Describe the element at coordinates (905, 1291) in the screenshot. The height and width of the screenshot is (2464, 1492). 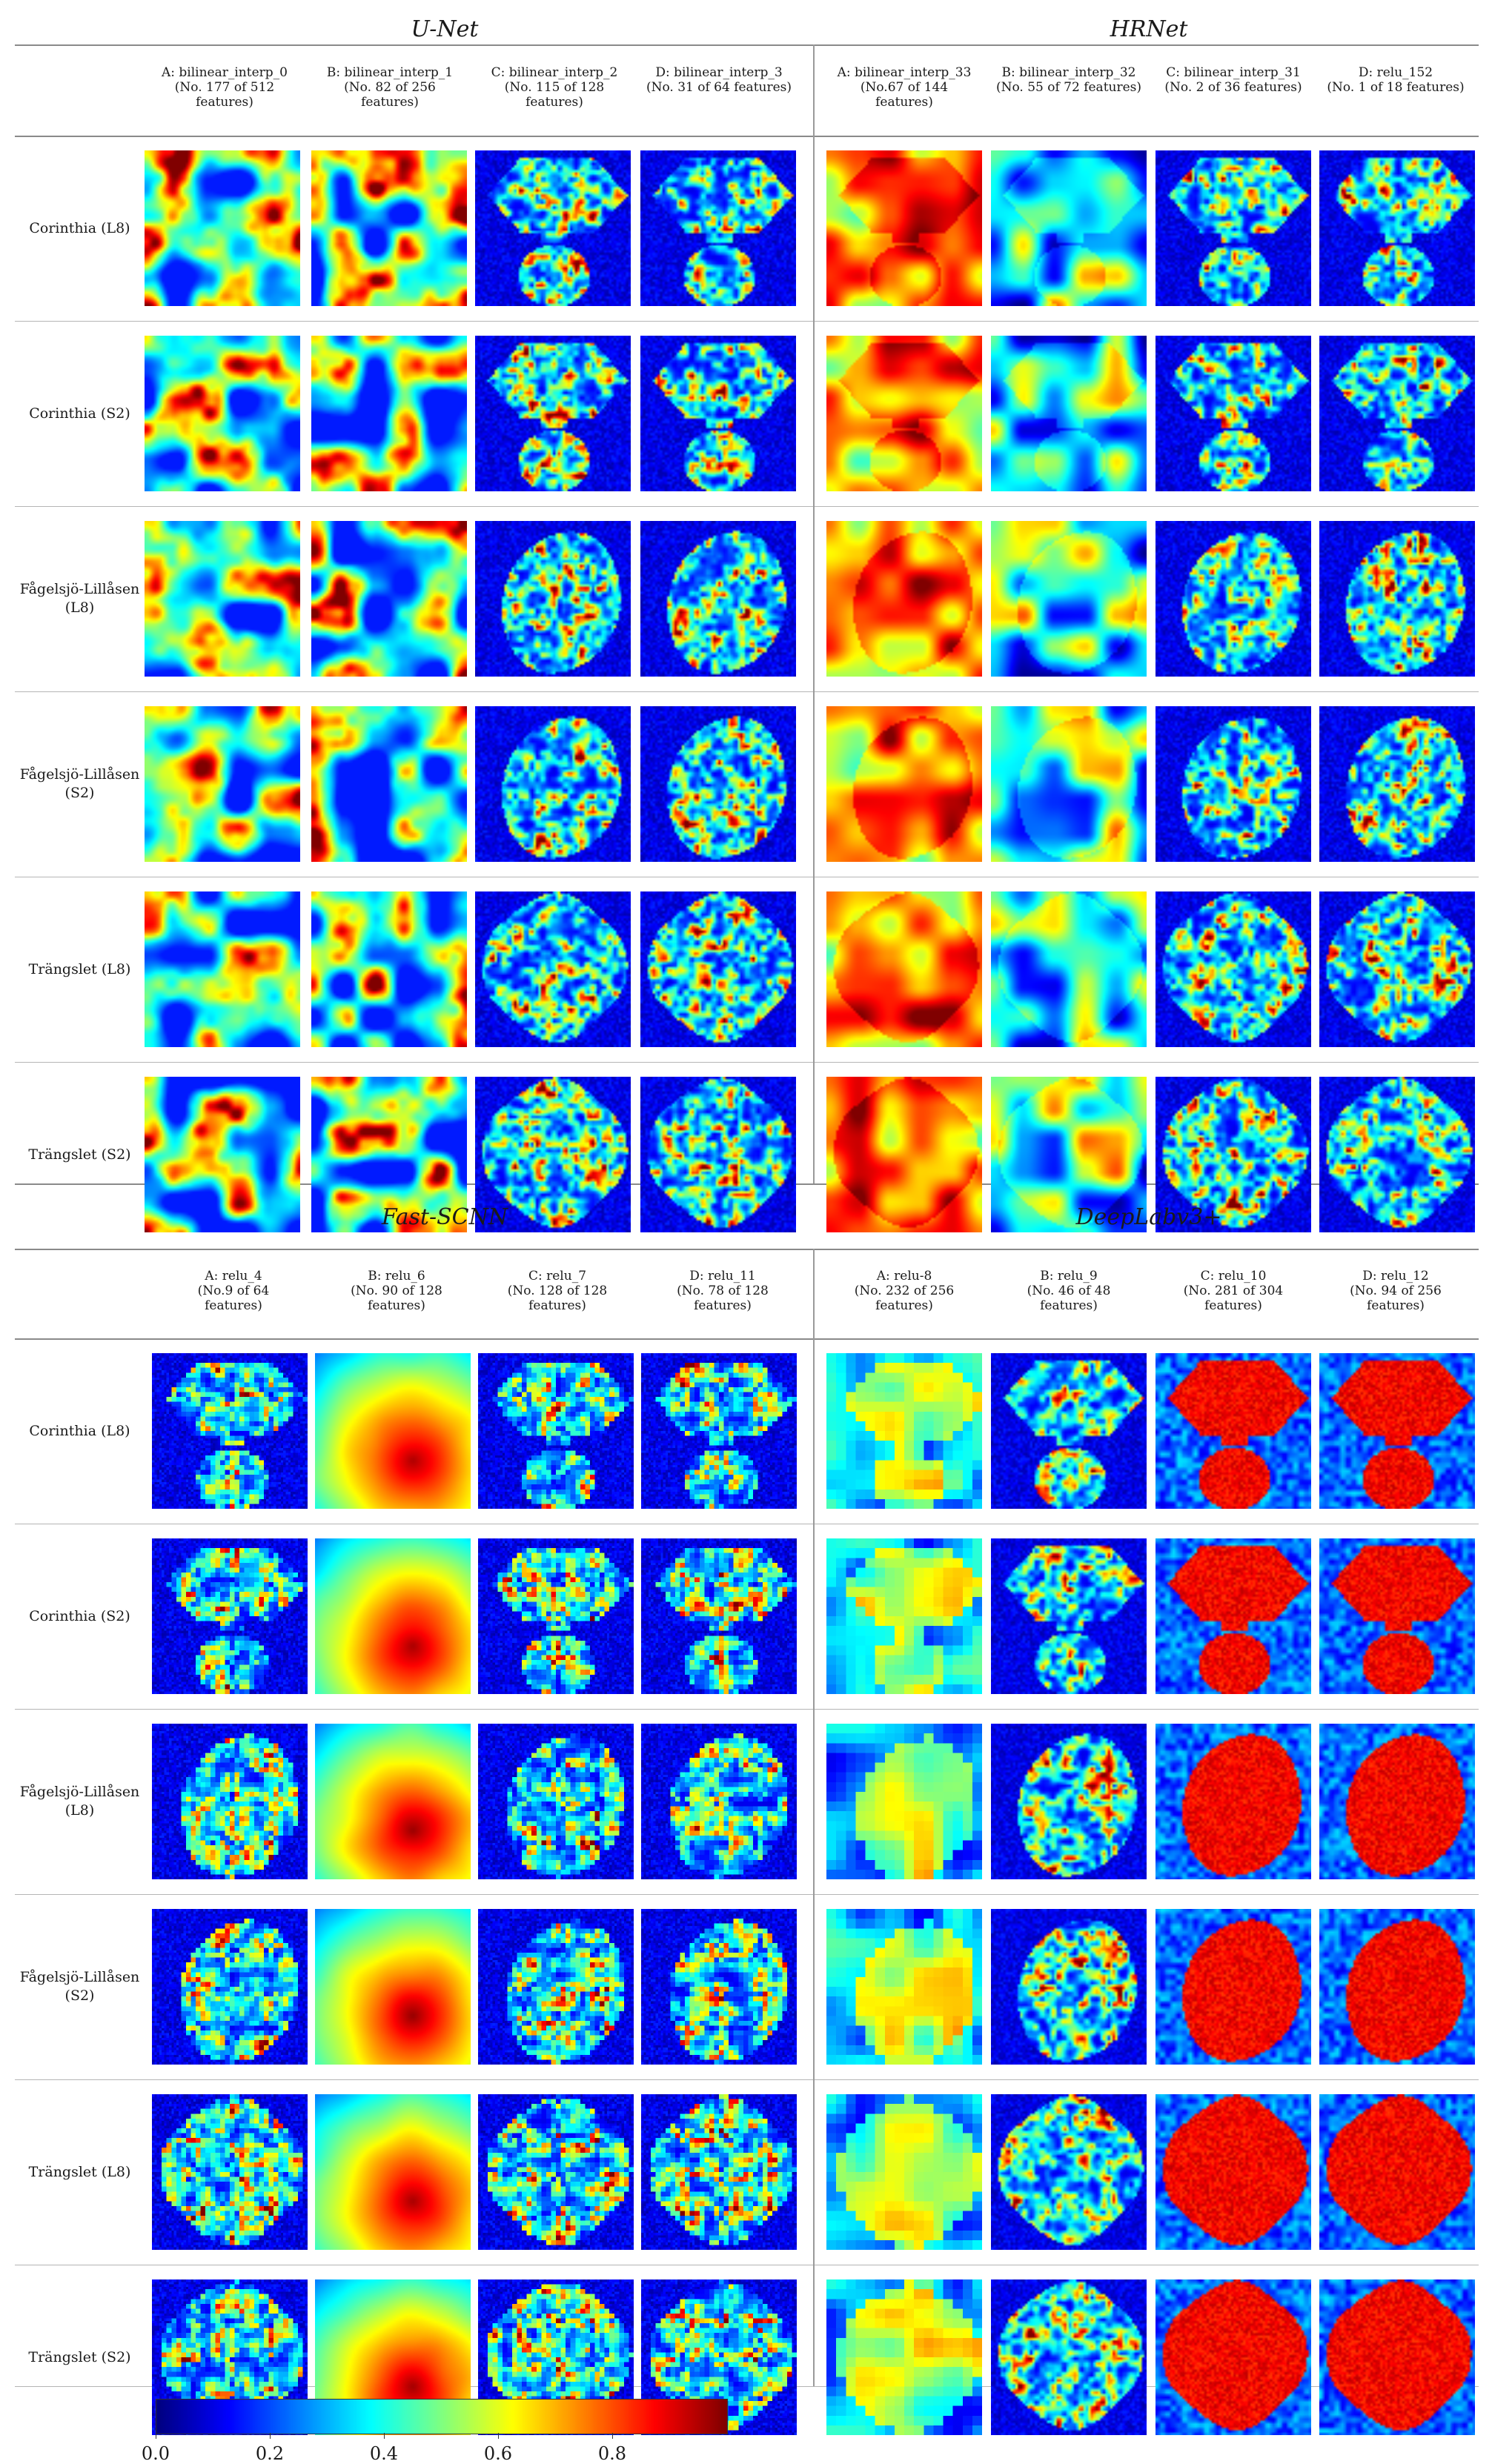
I see `column-header: A: relu-8 (No. 232 of 256 features)` at that location.